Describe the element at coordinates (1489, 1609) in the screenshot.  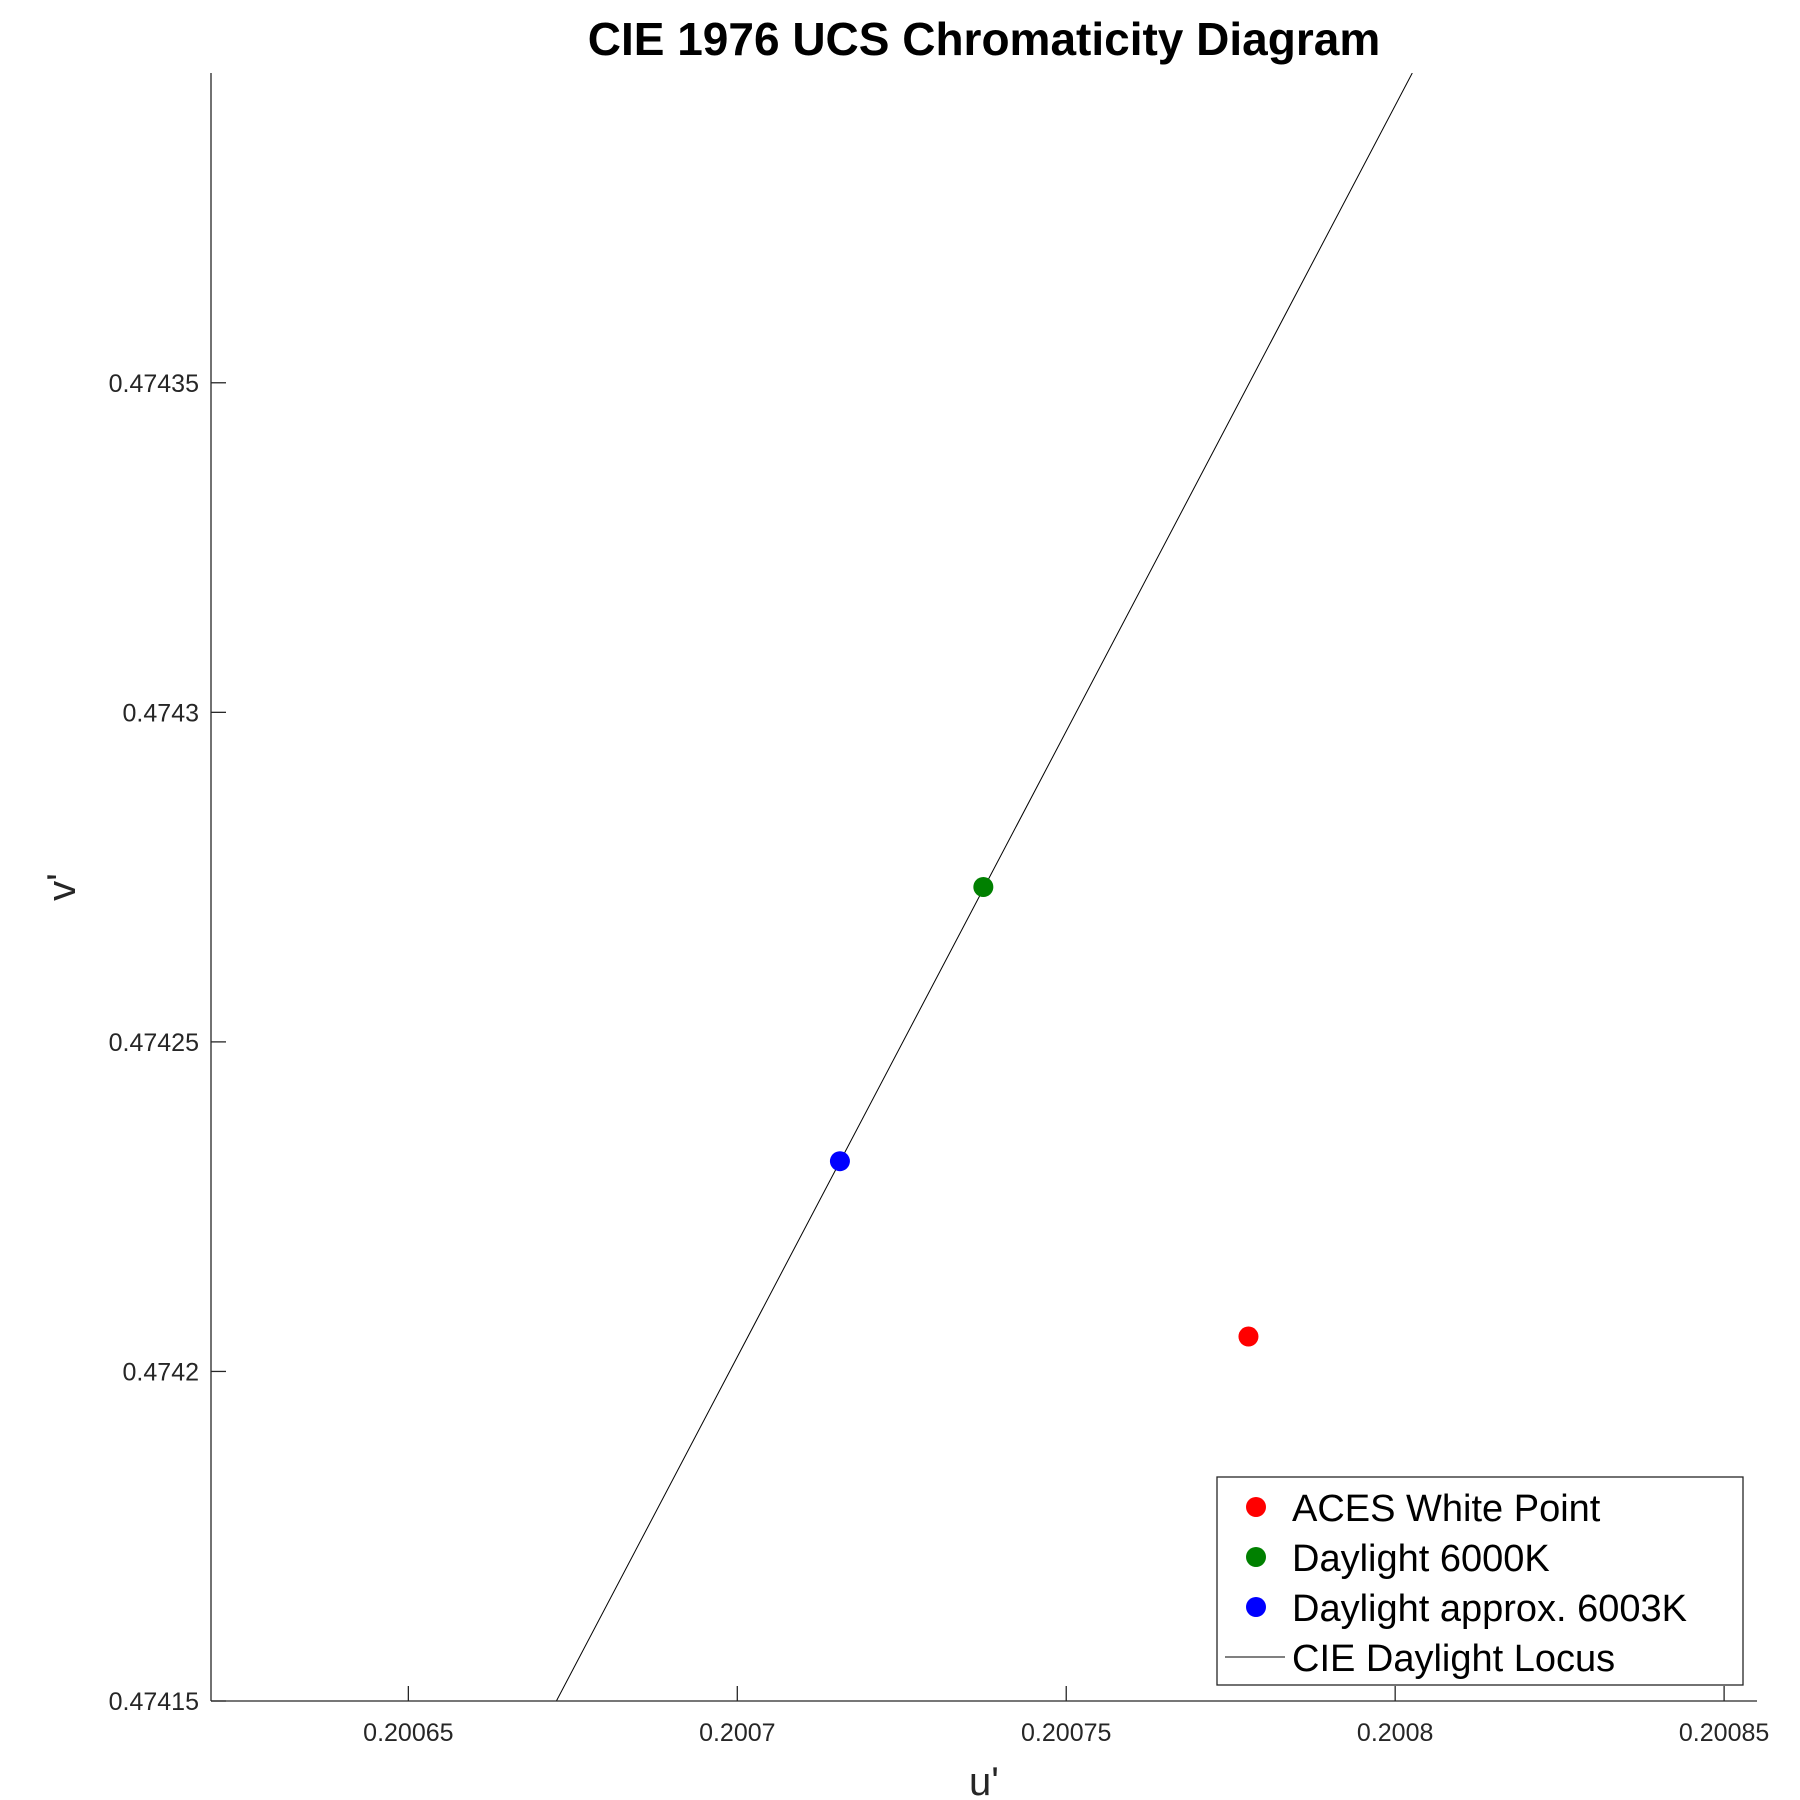
I see `legend-label: Daylight approx. 6003K` at that location.